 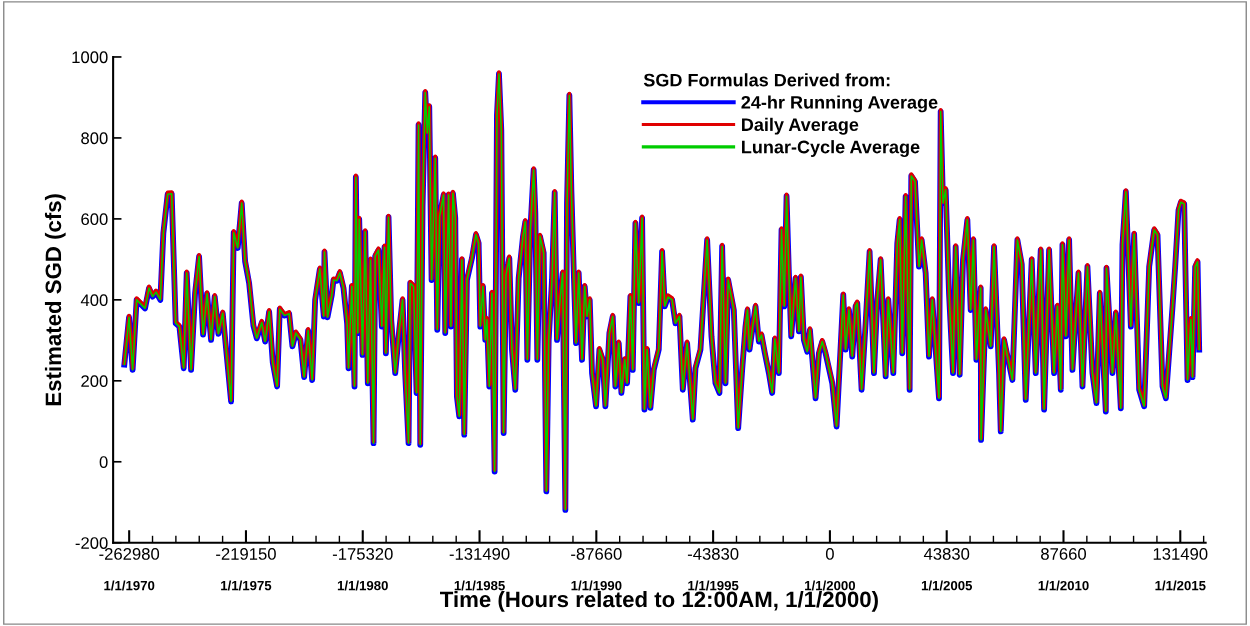 What do you see at coordinates (659, 601) in the screenshot?
I see `x-axis-title: Time (Hours related to 12:00AM, 1/1/2000)` at bounding box center [659, 601].